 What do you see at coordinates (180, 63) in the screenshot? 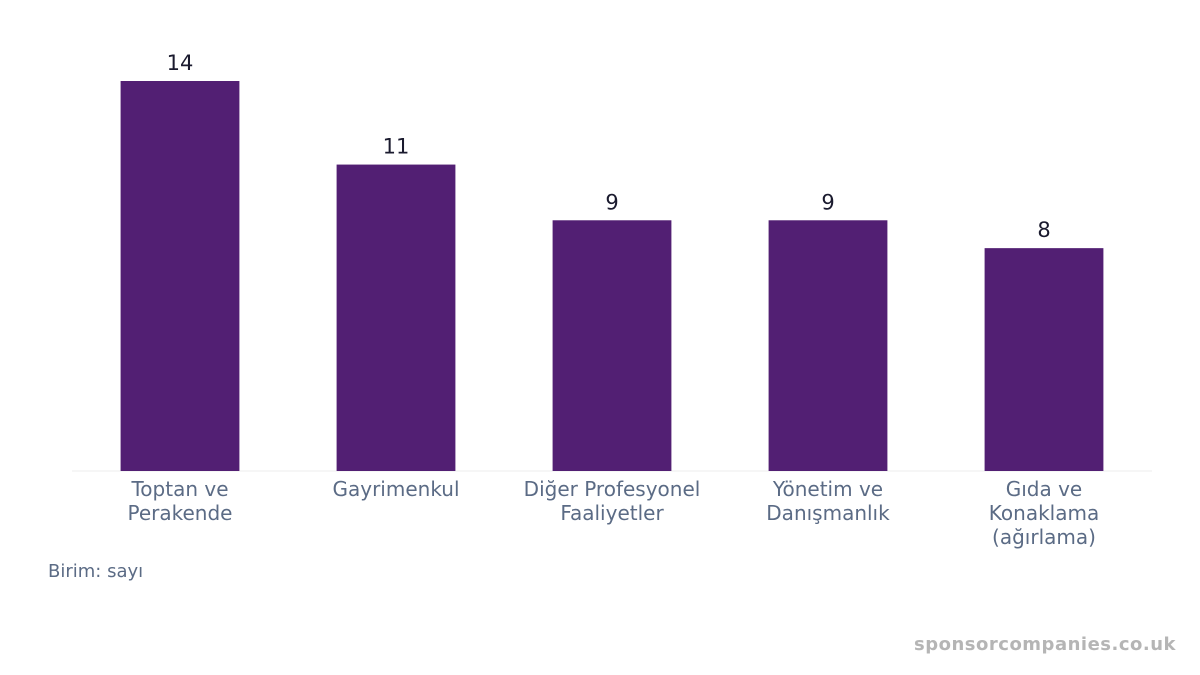
I see `value-label: 14` at bounding box center [180, 63].